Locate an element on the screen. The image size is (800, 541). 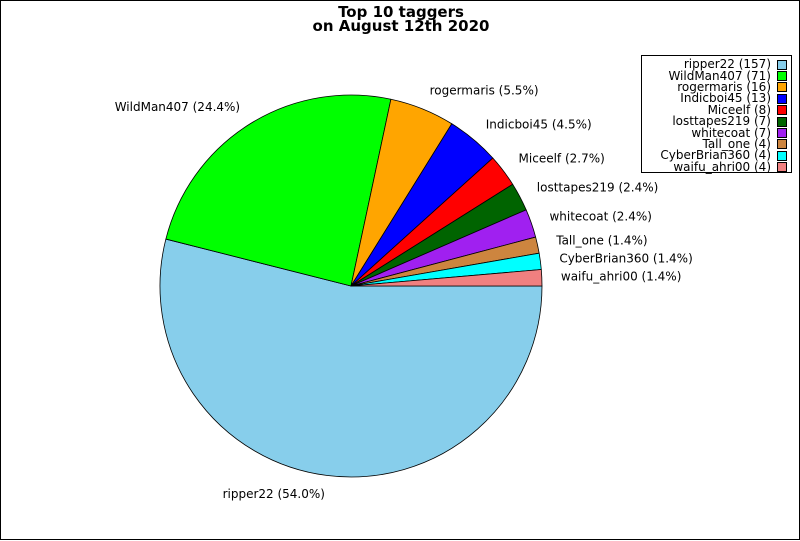
slice-label-cyberbrian360: CyberBrian360 (1.4%) is located at coordinates (625, 258).